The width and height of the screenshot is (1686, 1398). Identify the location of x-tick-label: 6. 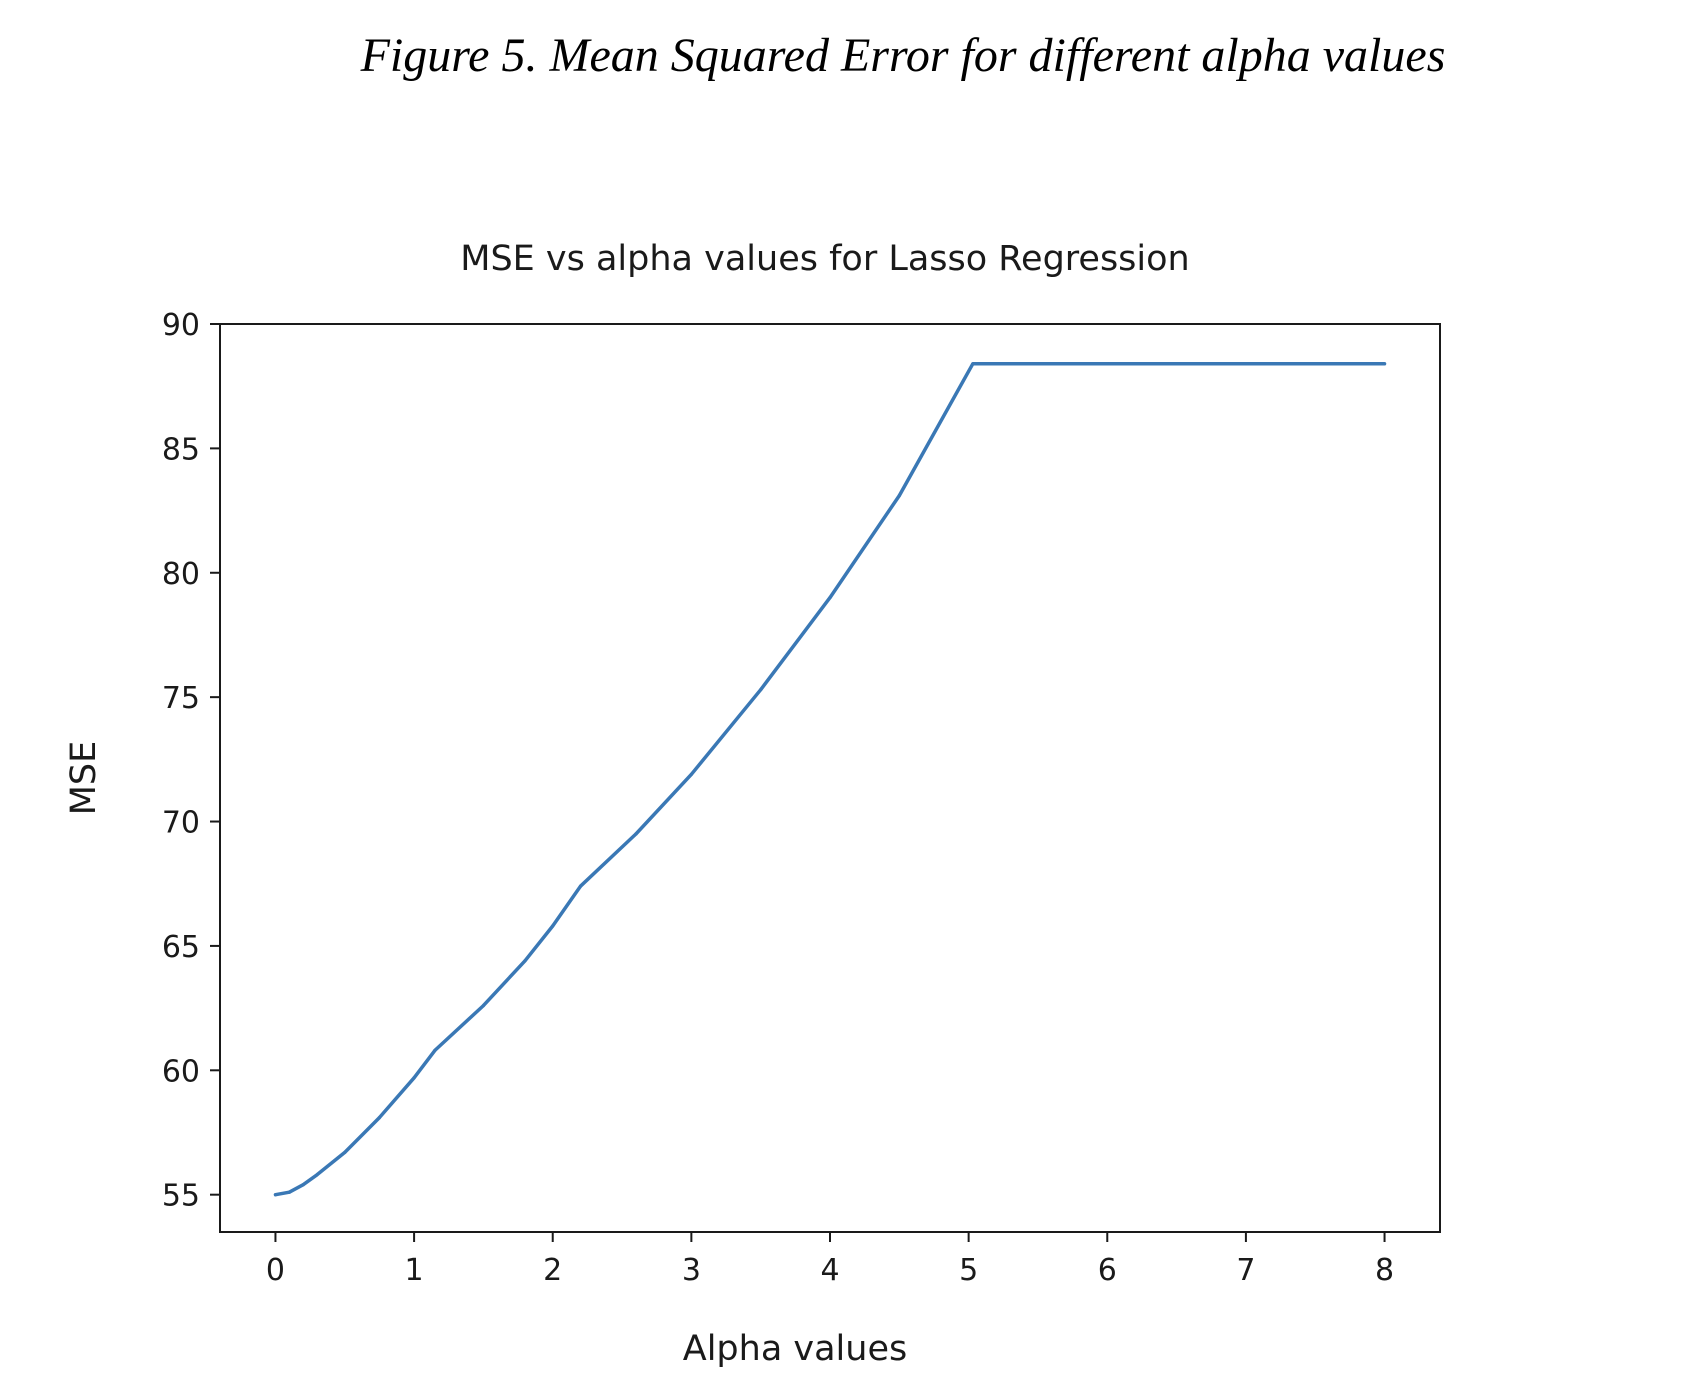
(1107, 1270).